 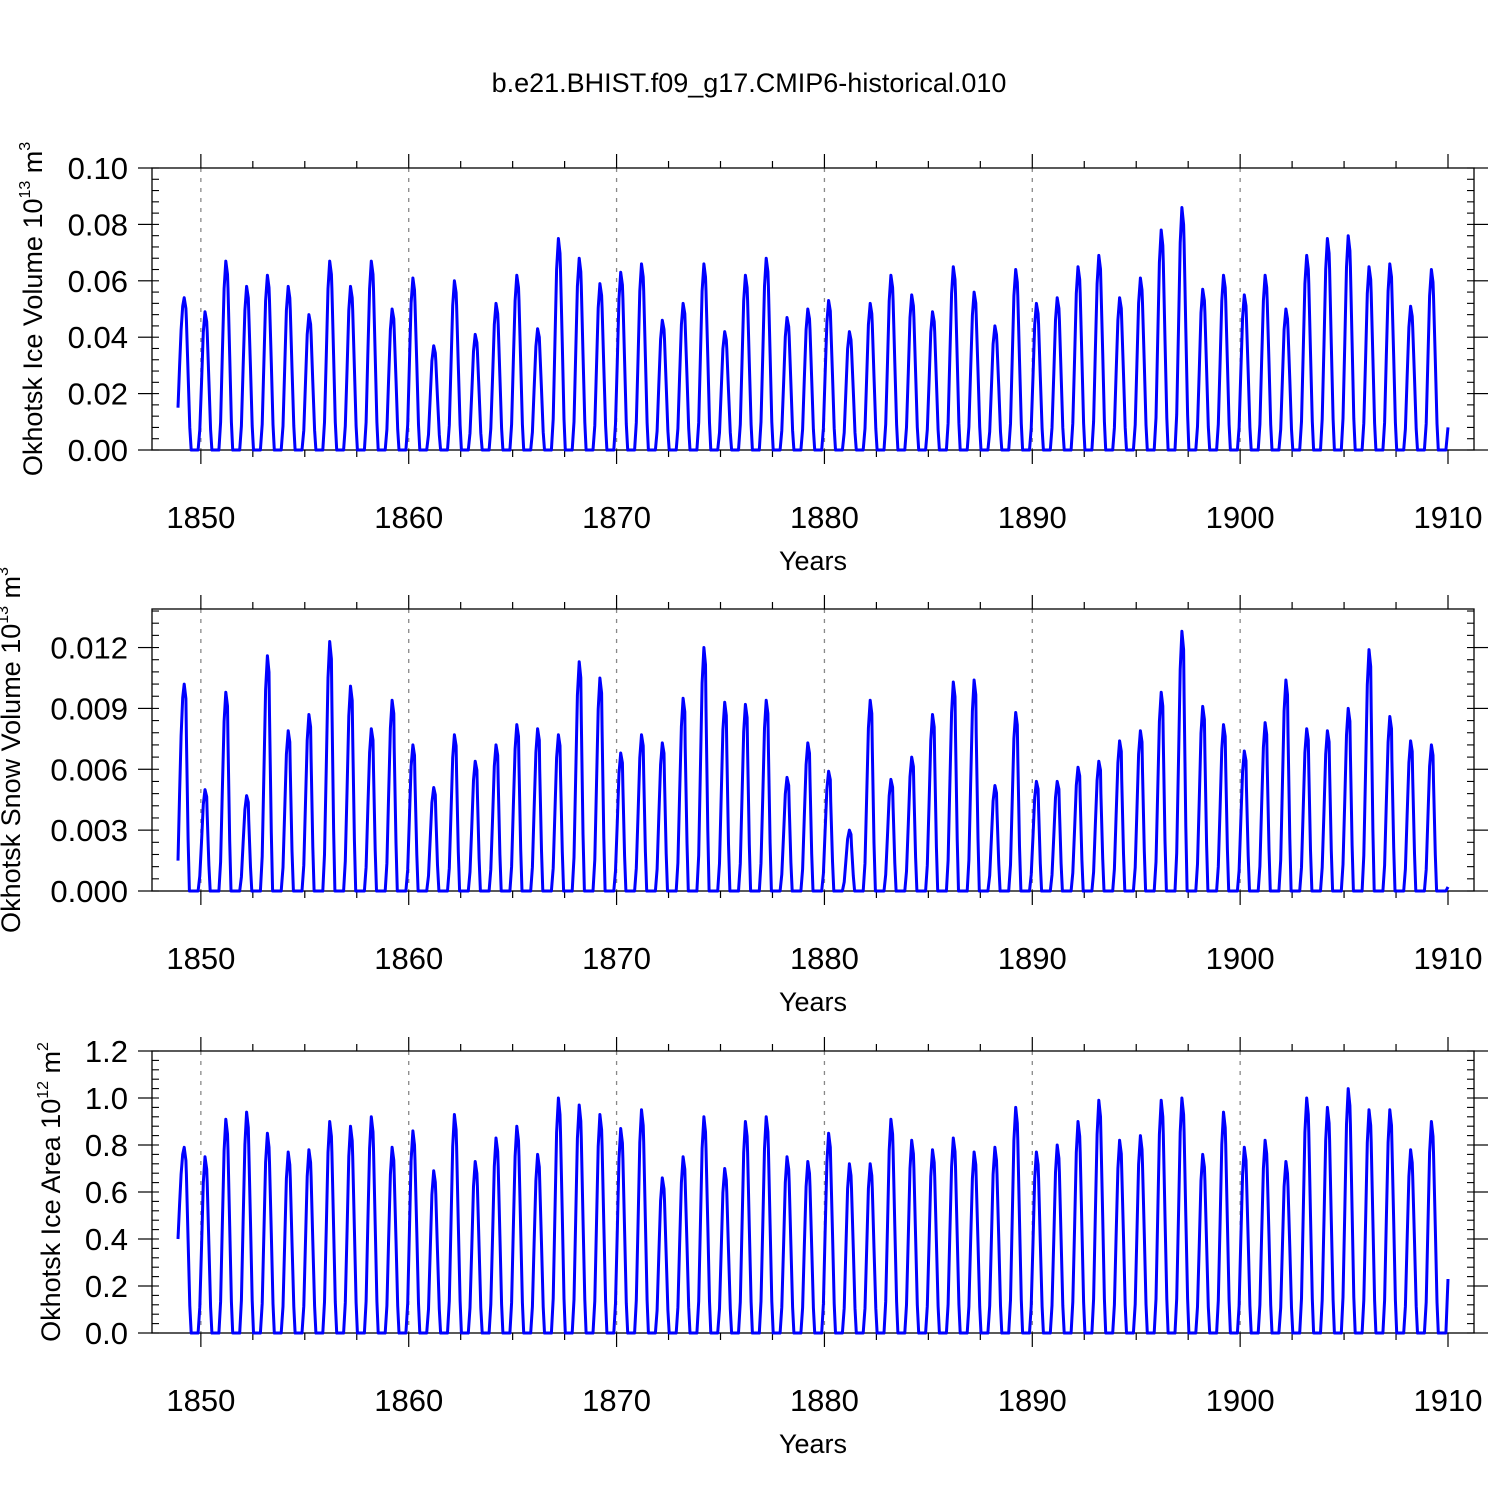 I want to click on y-axis-label-exponent: 12, so click(x=43, y=1090).